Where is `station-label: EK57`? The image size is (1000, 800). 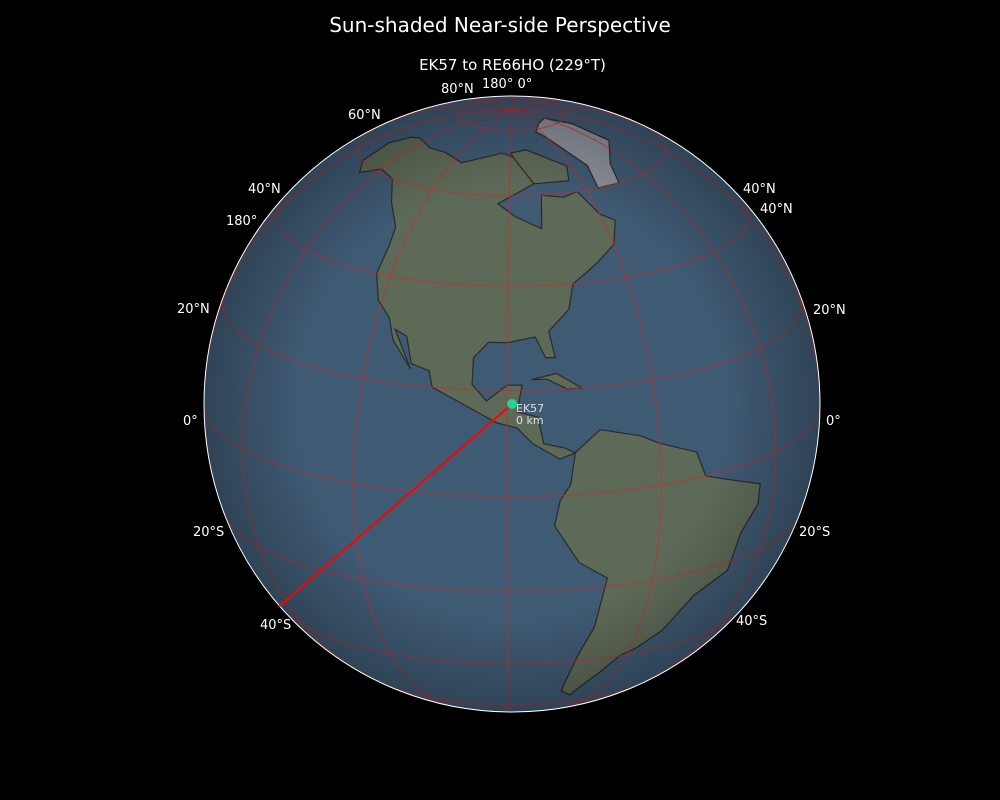
station-label: EK57 is located at coordinates (530, 408).